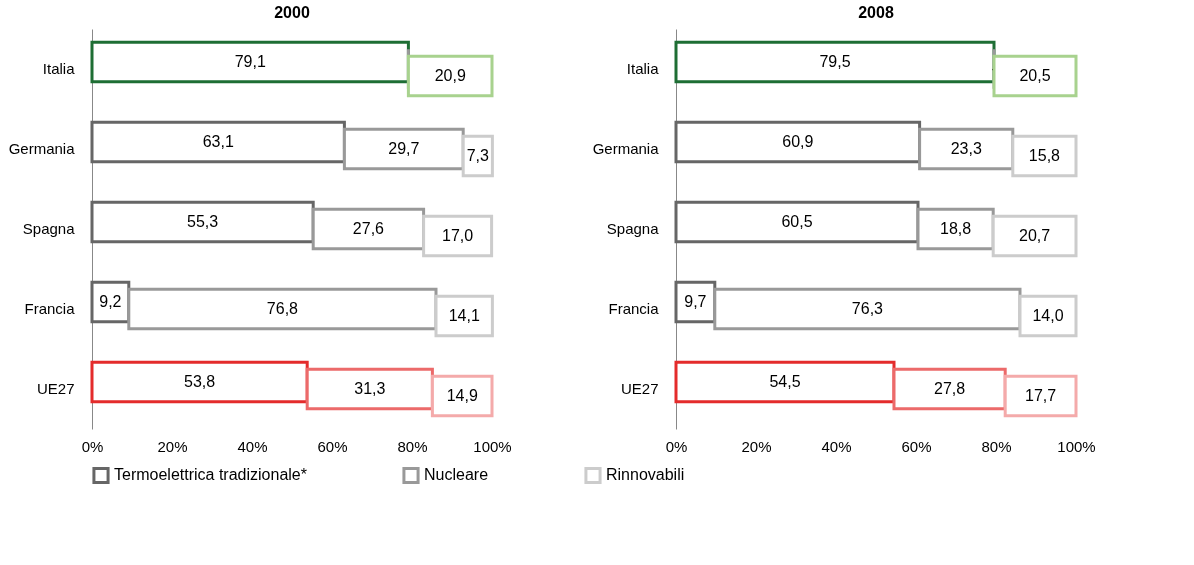 The width and height of the screenshot is (1194, 565). What do you see at coordinates (368, 228) in the screenshot?
I see `data-label: 27,6` at bounding box center [368, 228].